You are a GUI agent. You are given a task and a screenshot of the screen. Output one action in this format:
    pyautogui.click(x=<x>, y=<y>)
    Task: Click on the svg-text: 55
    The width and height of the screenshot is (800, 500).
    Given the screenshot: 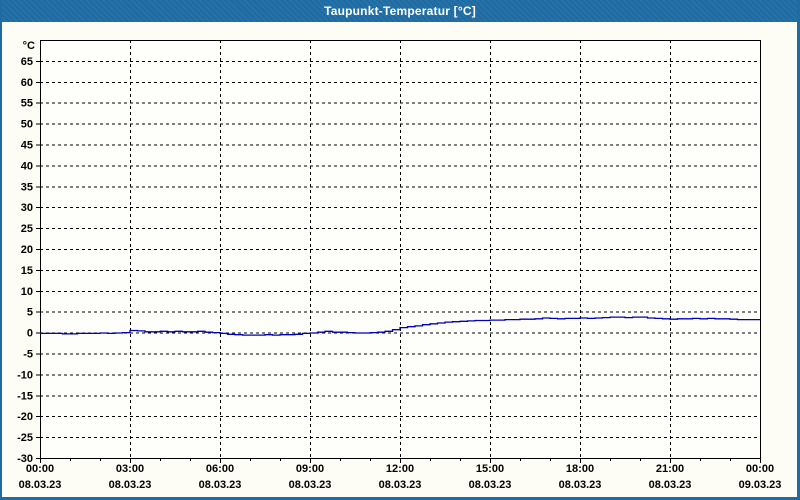 What is the action you would take?
    pyautogui.click(x=27, y=104)
    